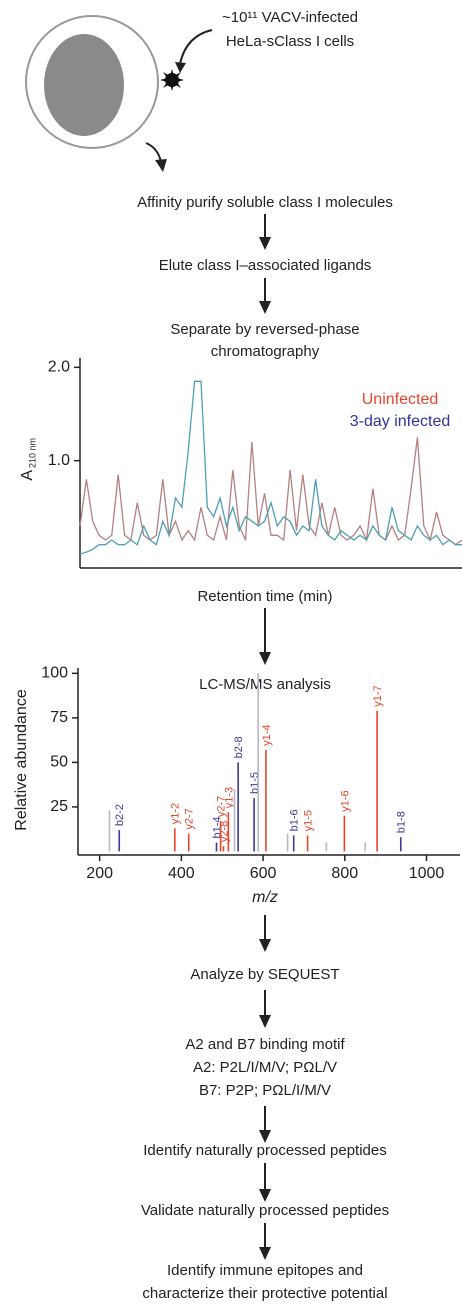 Image resolution: width=462 pixels, height=1313 pixels. What do you see at coordinates (120, 815) in the screenshot?
I see `peak-label: b2-2` at bounding box center [120, 815].